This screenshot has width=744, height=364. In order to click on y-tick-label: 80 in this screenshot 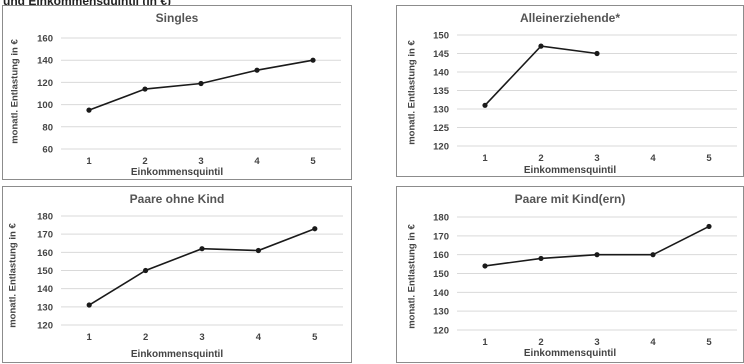, I will do `click(47, 127)`.